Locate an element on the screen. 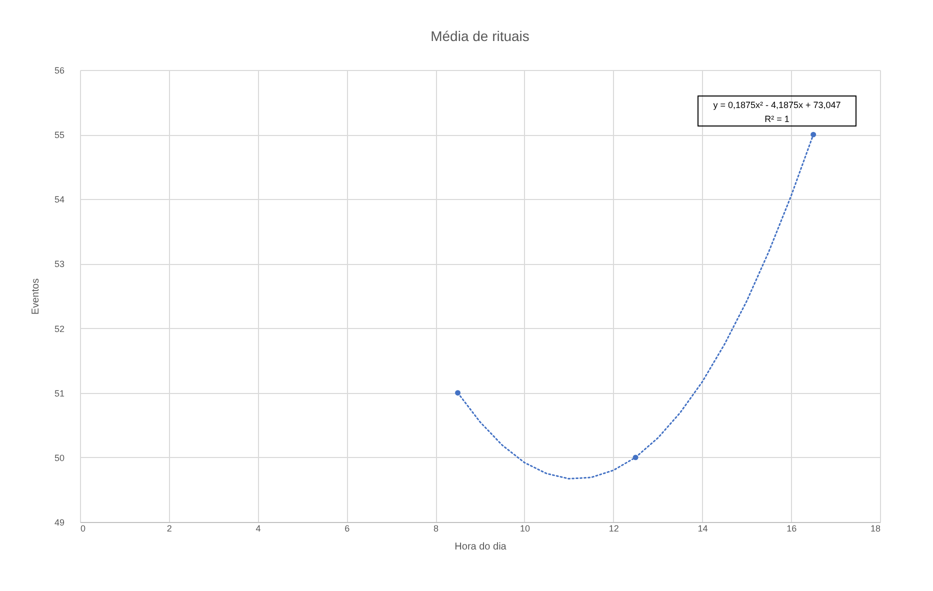 The image size is (933, 591). y-axis-title: Eventos is located at coordinates (36, 296).